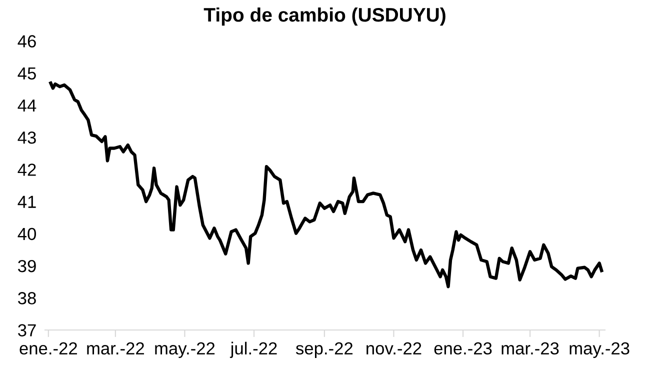  I want to click on x-tick-label: may.-22, so click(185, 350).